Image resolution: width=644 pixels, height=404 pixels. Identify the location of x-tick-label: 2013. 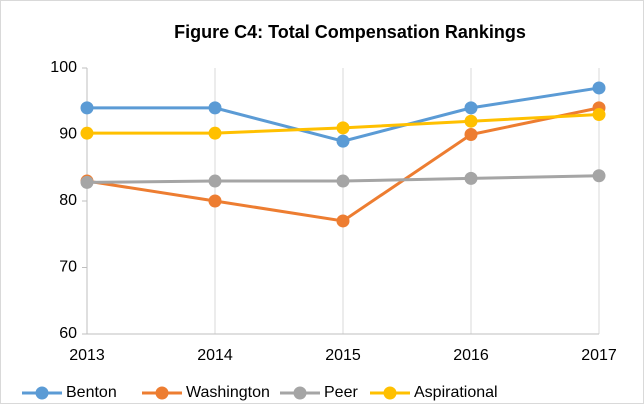
(87, 355).